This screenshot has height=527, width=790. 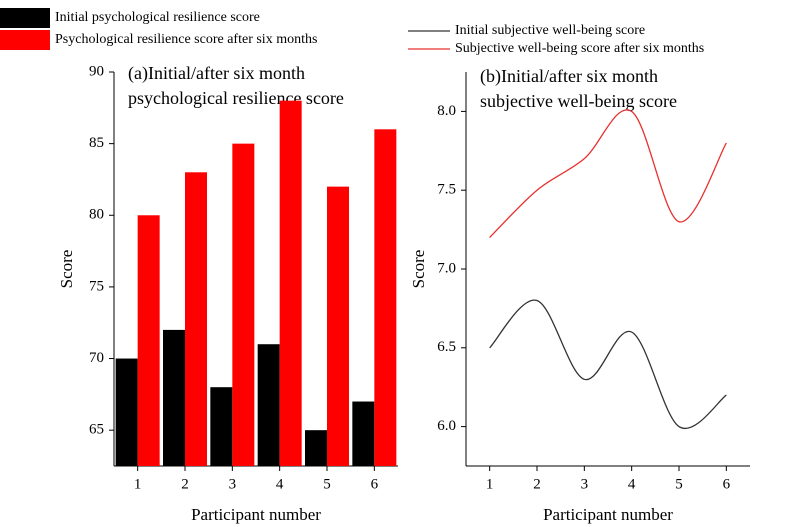 I want to click on subplot-title: (b)Initial/after six month, so click(x=569, y=76).